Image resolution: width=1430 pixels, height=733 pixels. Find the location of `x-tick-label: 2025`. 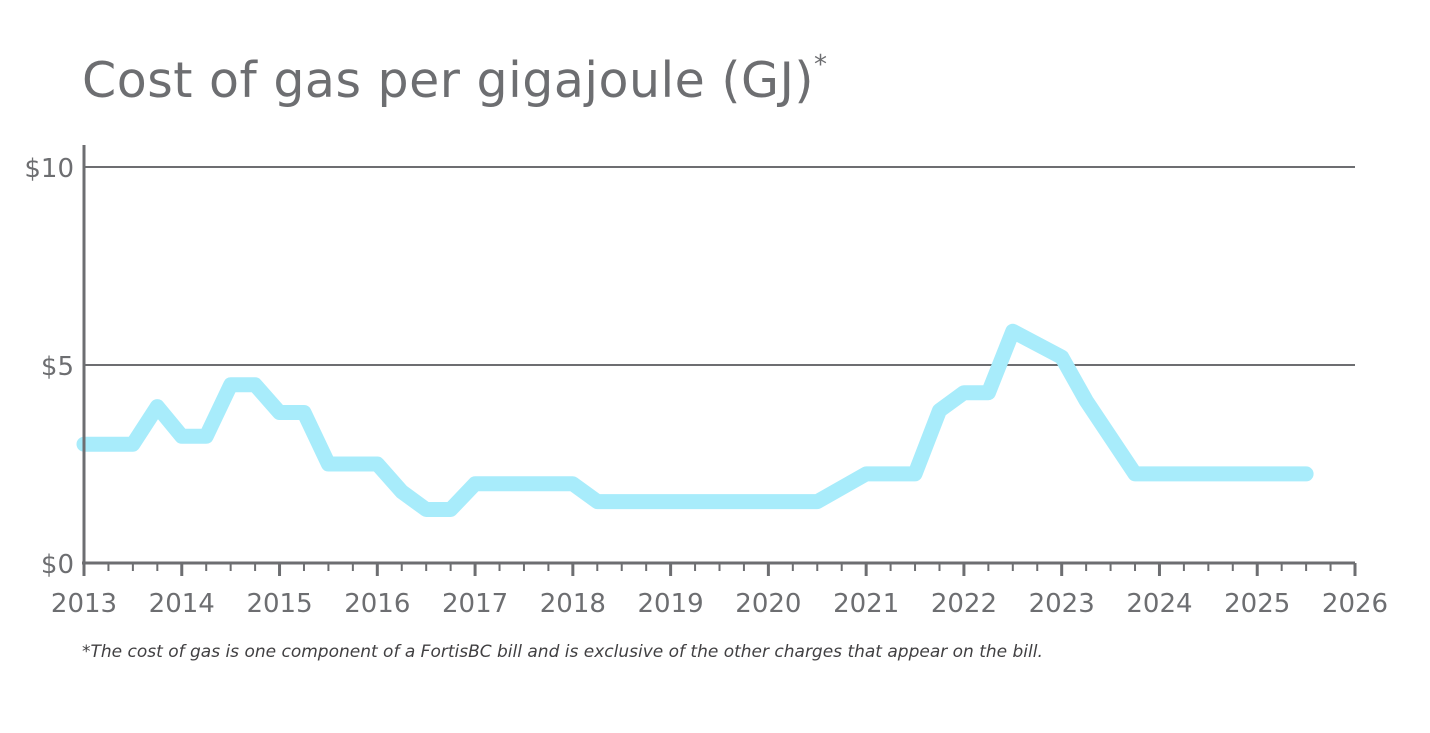

x-tick-label: 2025 is located at coordinates (1257, 604).